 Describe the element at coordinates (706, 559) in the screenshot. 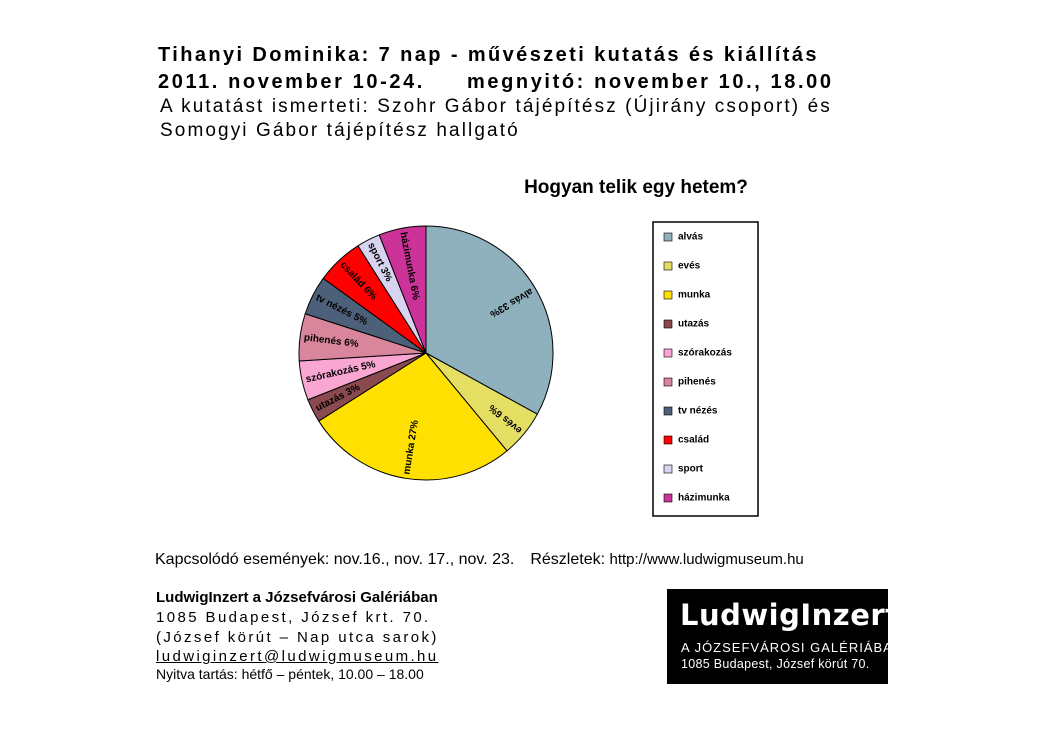

I see `museum-link: http://www.ludwigmuseum.hu` at that location.